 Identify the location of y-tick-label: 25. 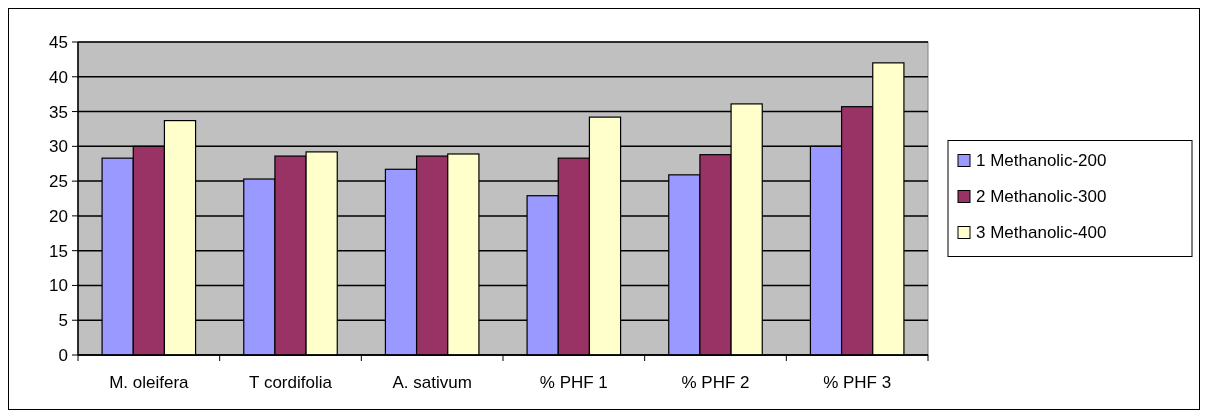
(58, 182).